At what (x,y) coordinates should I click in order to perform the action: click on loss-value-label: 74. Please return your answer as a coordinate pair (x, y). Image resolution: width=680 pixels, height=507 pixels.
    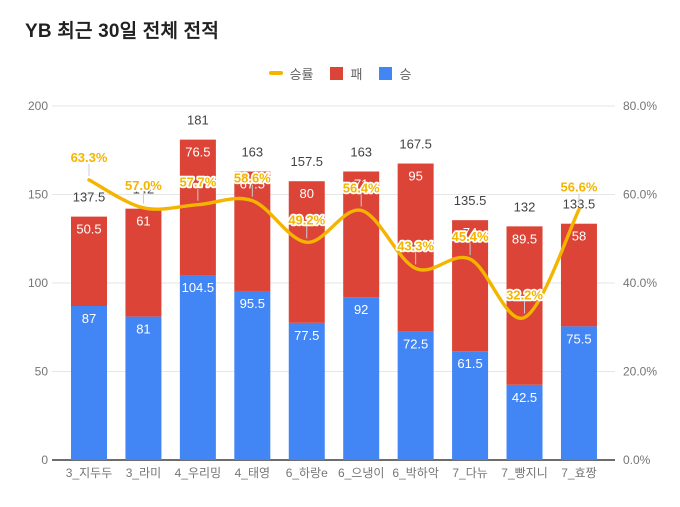
    Looking at the image, I should click on (470, 232).